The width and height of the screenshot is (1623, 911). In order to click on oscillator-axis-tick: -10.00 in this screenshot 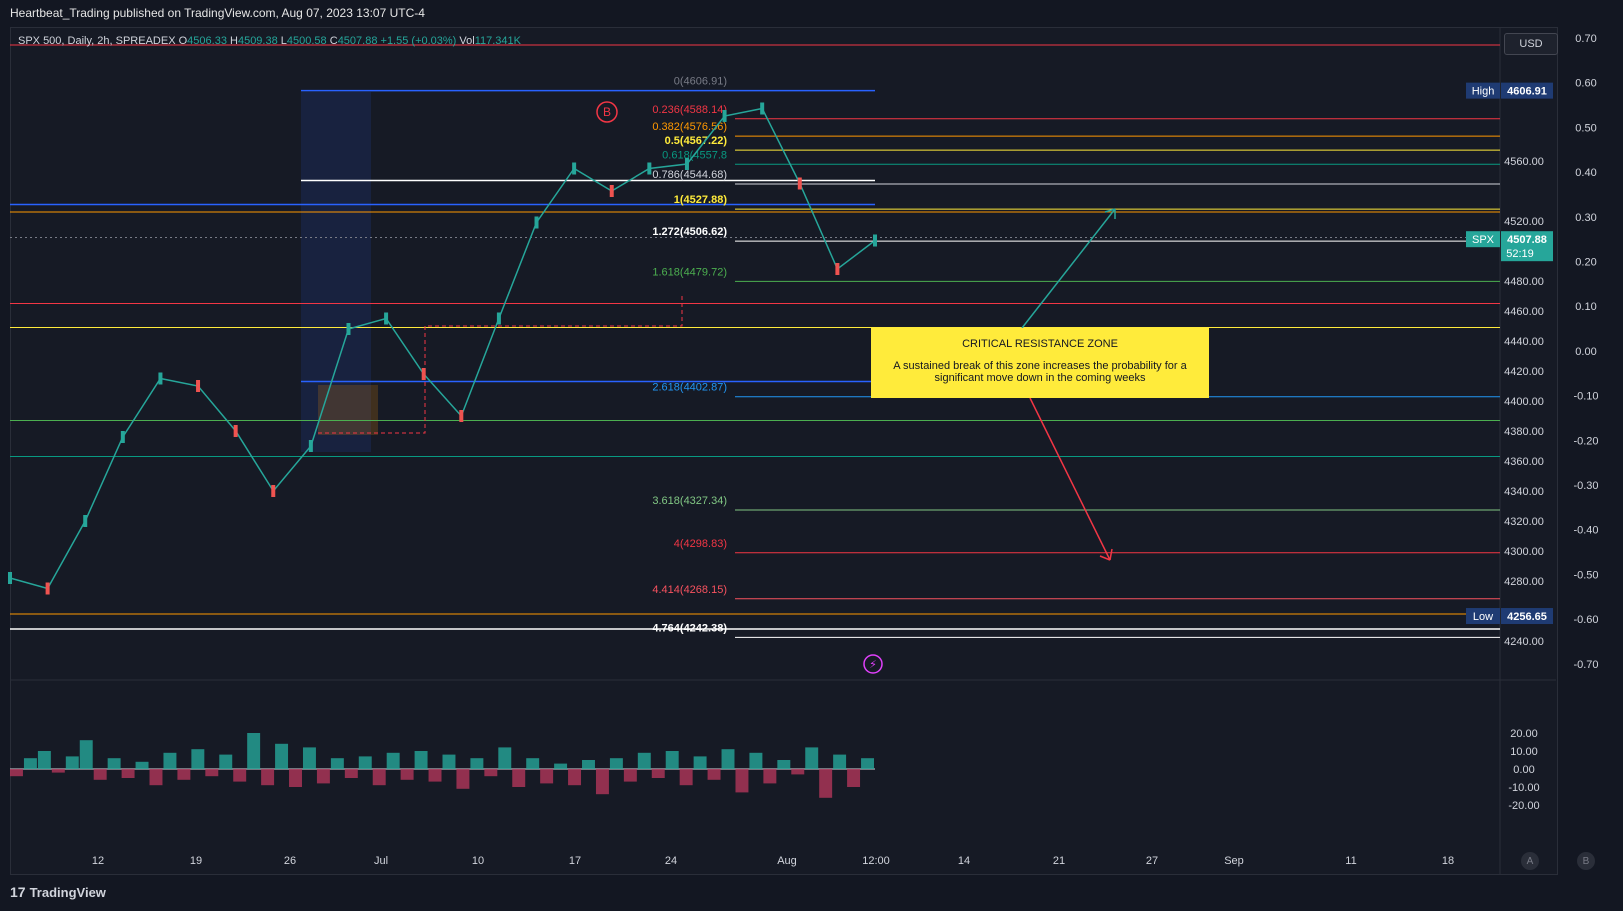, I will do `click(1523, 788)`.